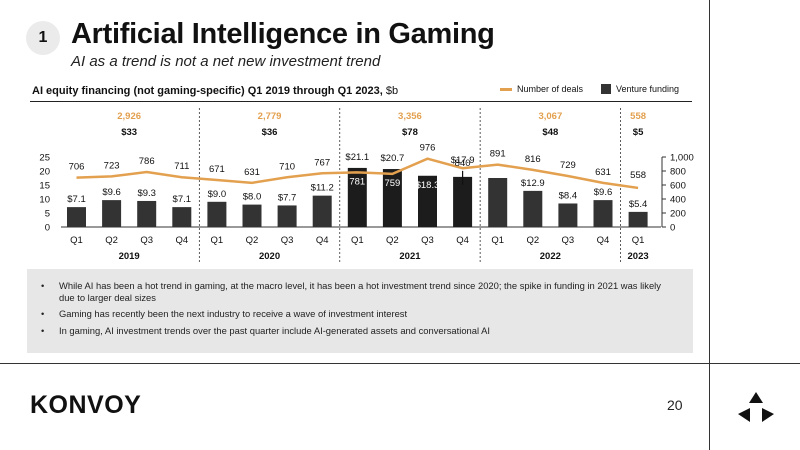  What do you see at coordinates (678, 200) in the screenshot?
I see `right-axis-tick: 400` at bounding box center [678, 200].